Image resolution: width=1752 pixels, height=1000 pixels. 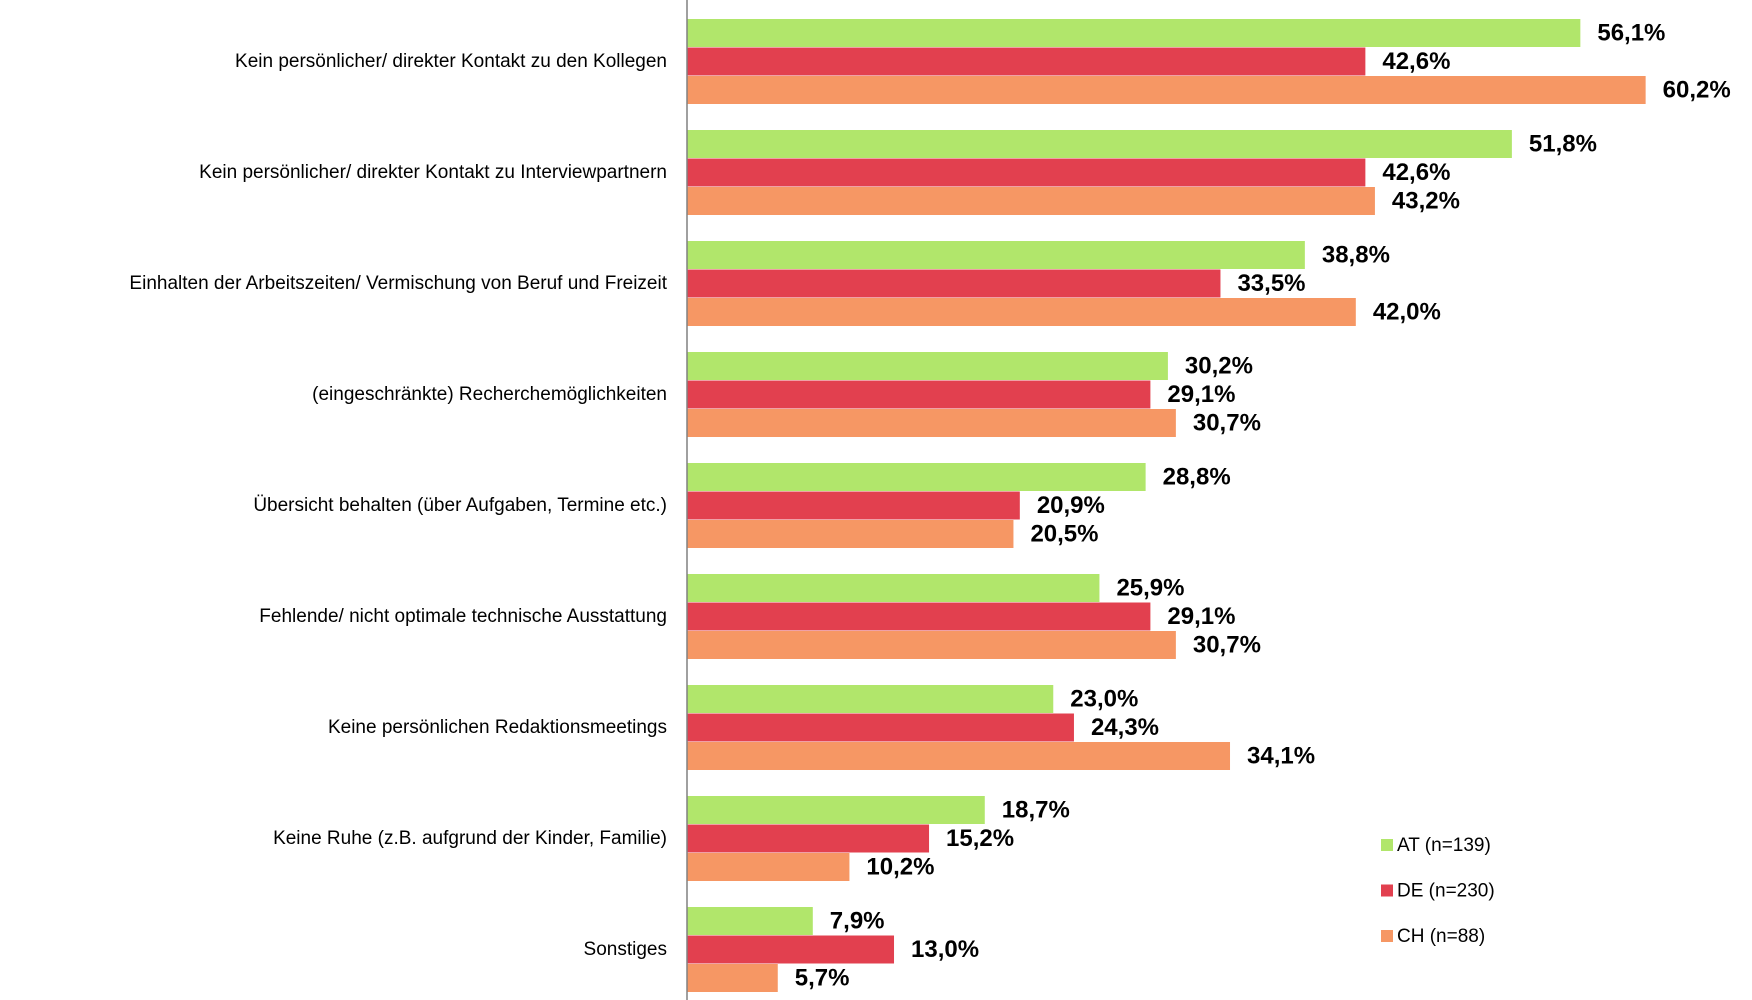 I want to click on value-label: 20,5%, so click(x=1064, y=534).